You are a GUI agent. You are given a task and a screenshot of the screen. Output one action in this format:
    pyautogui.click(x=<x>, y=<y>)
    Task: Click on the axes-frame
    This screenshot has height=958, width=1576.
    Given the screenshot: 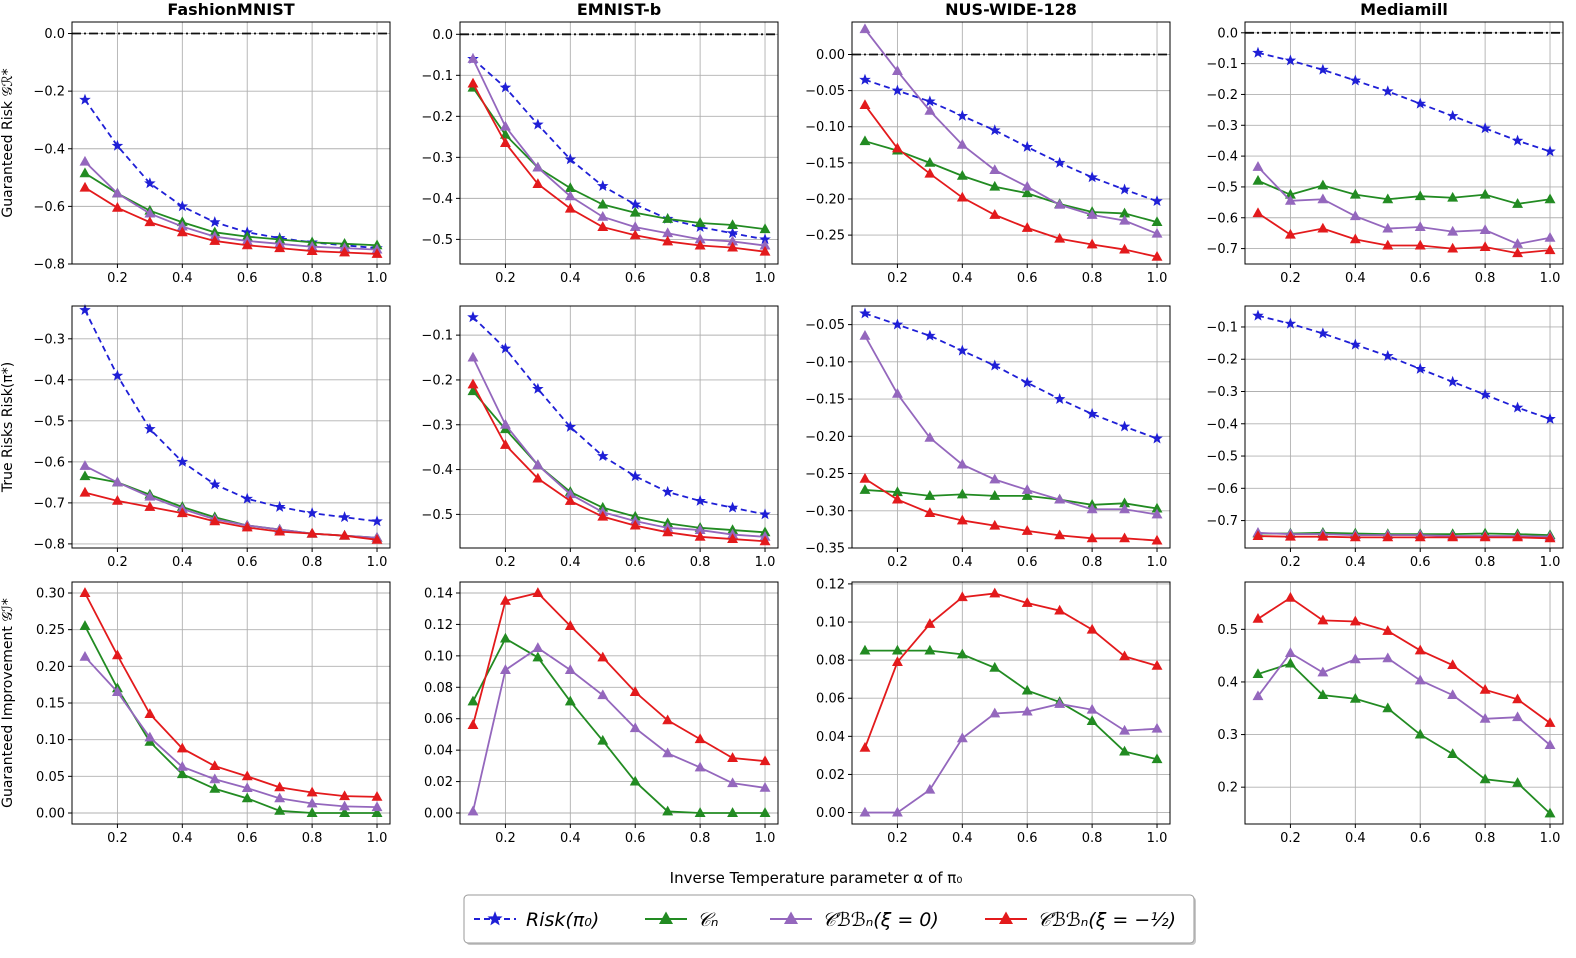 What is the action you would take?
    pyautogui.click(x=231, y=143)
    